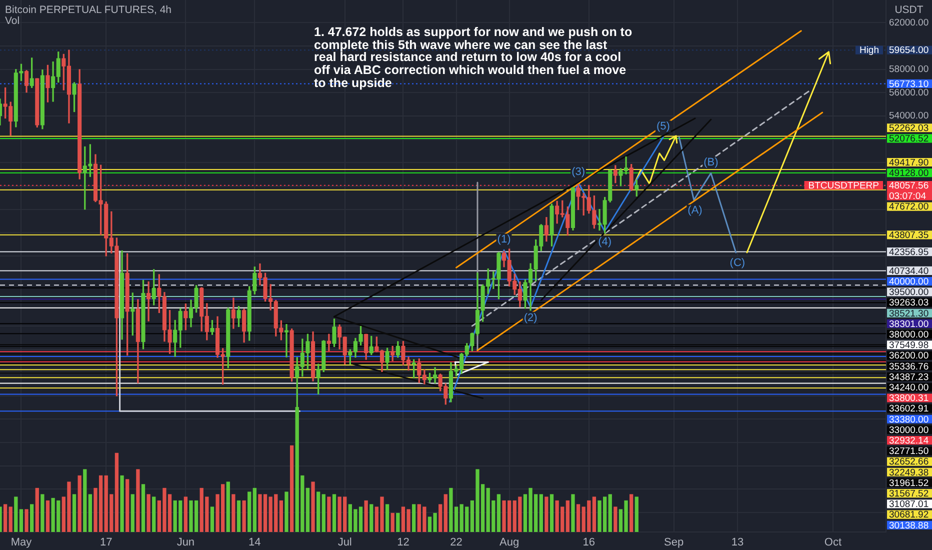 Image resolution: width=932 pixels, height=550 pixels. What do you see at coordinates (909, 346) in the screenshot?
I see `legend-label: 37549.98` at bounding box center [909, 346].